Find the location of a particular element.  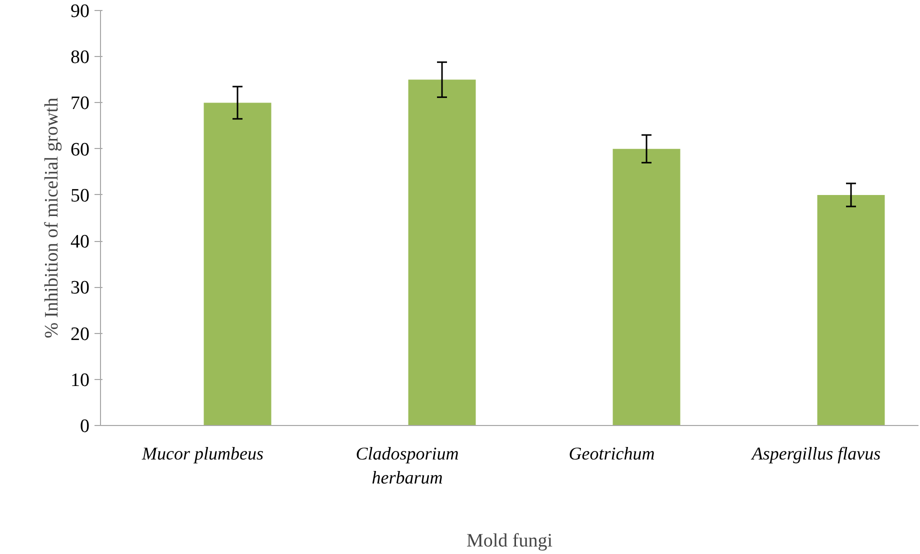

y-tick-label: 40 is located at coordinates (80, 242).